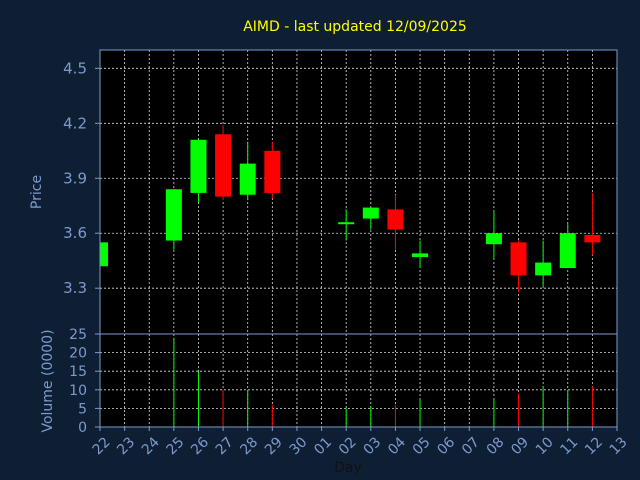 The image size is (640, 480). I want to click on volume-tick-label: 25, so click(78, 335).